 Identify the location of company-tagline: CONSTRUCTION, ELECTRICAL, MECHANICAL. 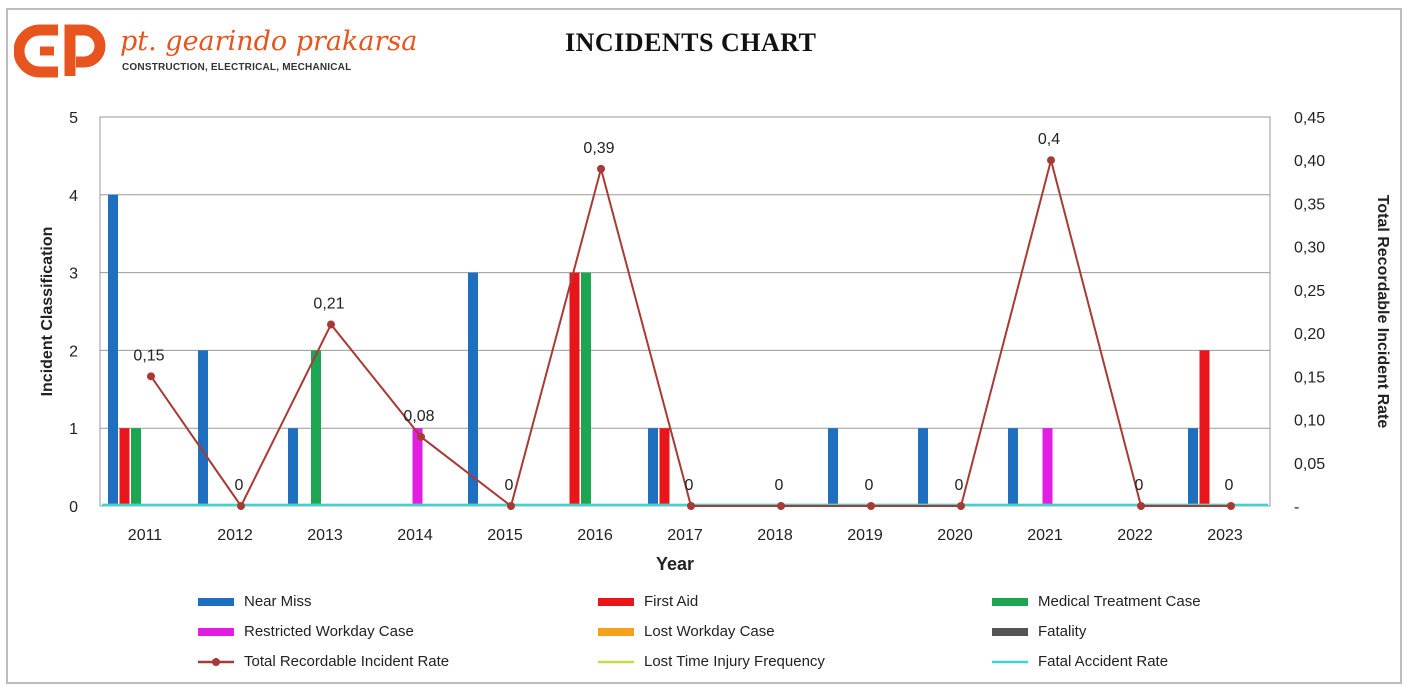
(237, 67).